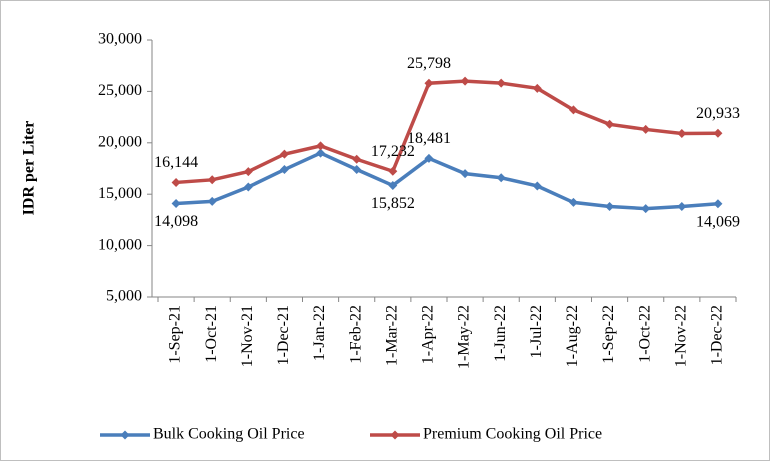  I want to click on x-tick-label: 1-Jul-22, so click(536, 331).